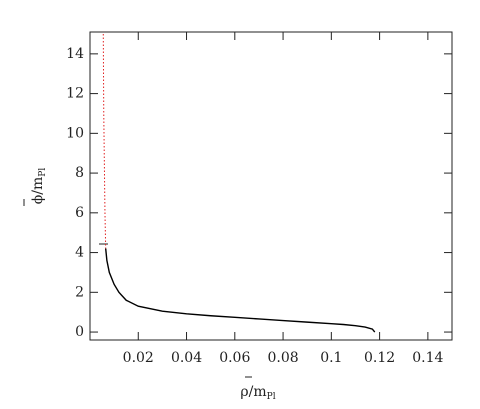 The image size is (480, 409). Describe the element at coordinates (43, 172) in the screenshot. I see `y-label-sub: Pl` at that location.